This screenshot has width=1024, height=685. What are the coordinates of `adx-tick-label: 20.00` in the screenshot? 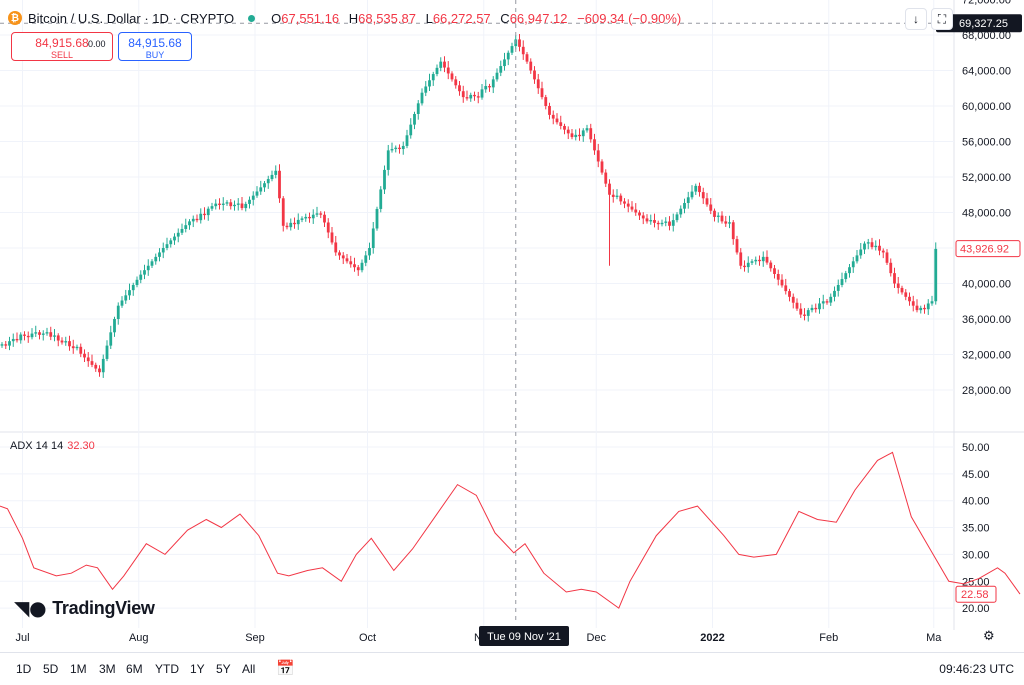 It's located at (976, 609).